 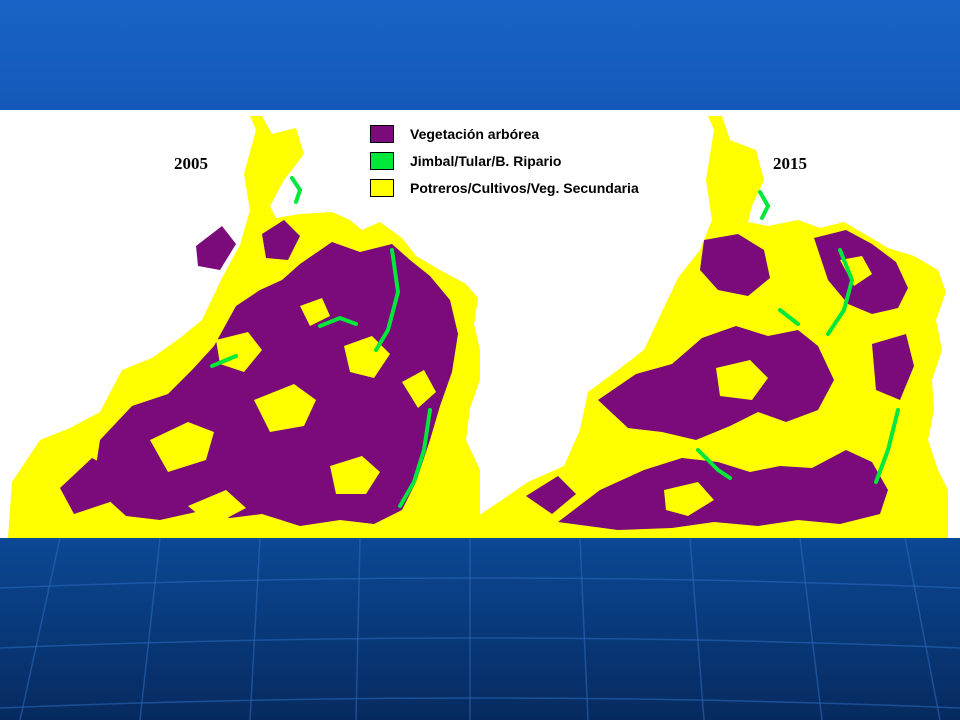 What do you see at coordinates (191, 163) in the screenshot?
I see `year-label-2005: 2005` at bounding box center [191, 163].